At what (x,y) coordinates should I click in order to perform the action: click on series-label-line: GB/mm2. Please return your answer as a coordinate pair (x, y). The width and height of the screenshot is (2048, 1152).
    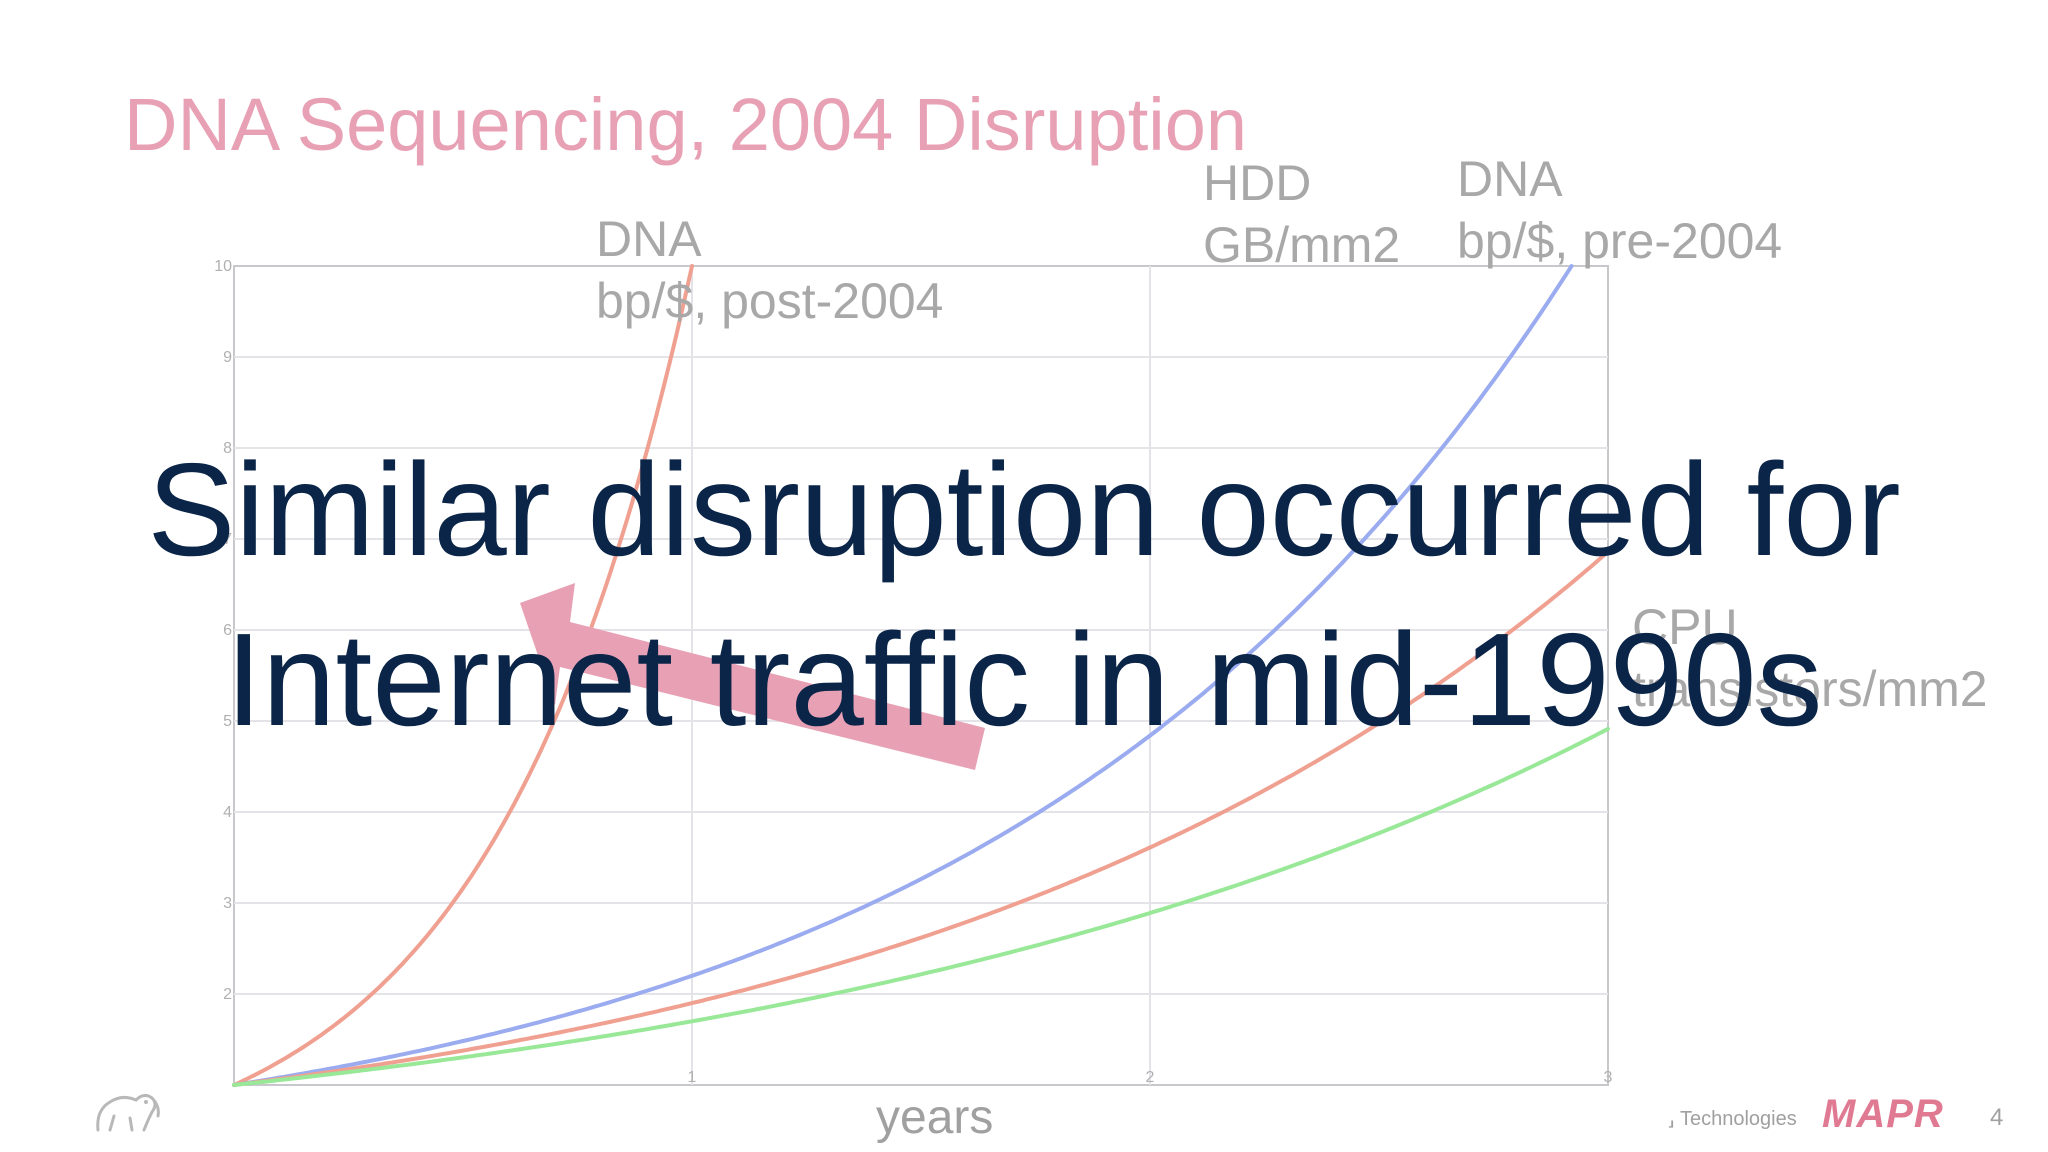
    Looking at the image, I should click on (1302, 245).